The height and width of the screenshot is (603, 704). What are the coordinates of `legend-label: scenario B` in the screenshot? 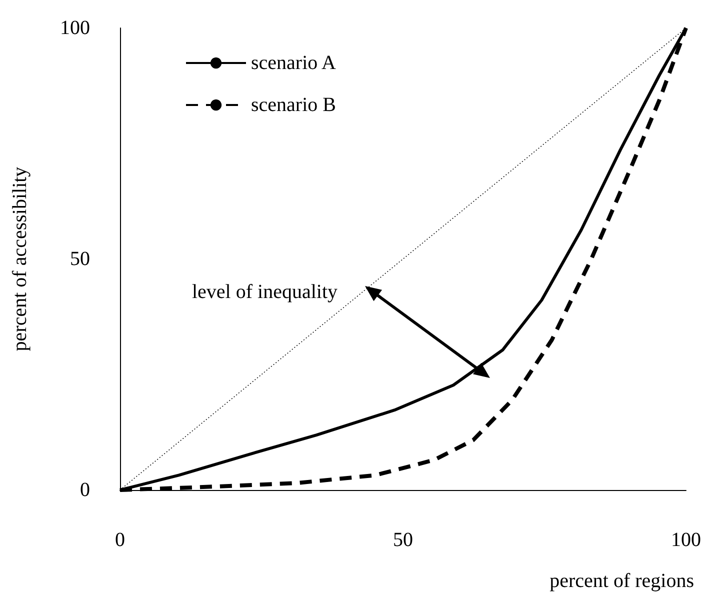 It's located at (293, 105).